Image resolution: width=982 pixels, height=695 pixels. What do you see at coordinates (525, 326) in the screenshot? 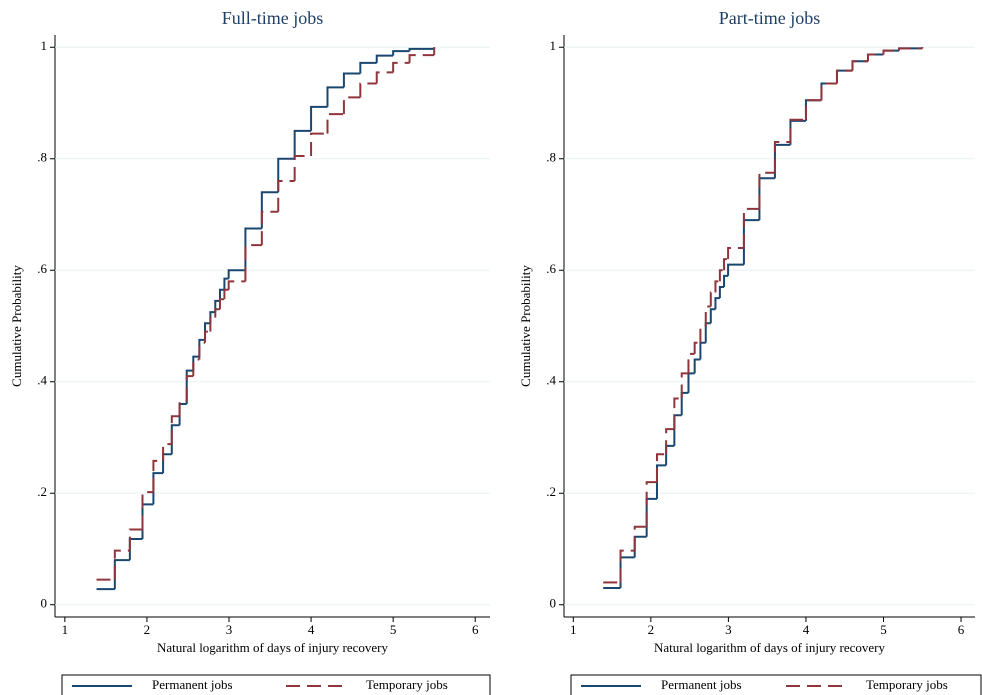
I see `y-axis-label: Cumulative Probability` at bounding box center [525, 326].